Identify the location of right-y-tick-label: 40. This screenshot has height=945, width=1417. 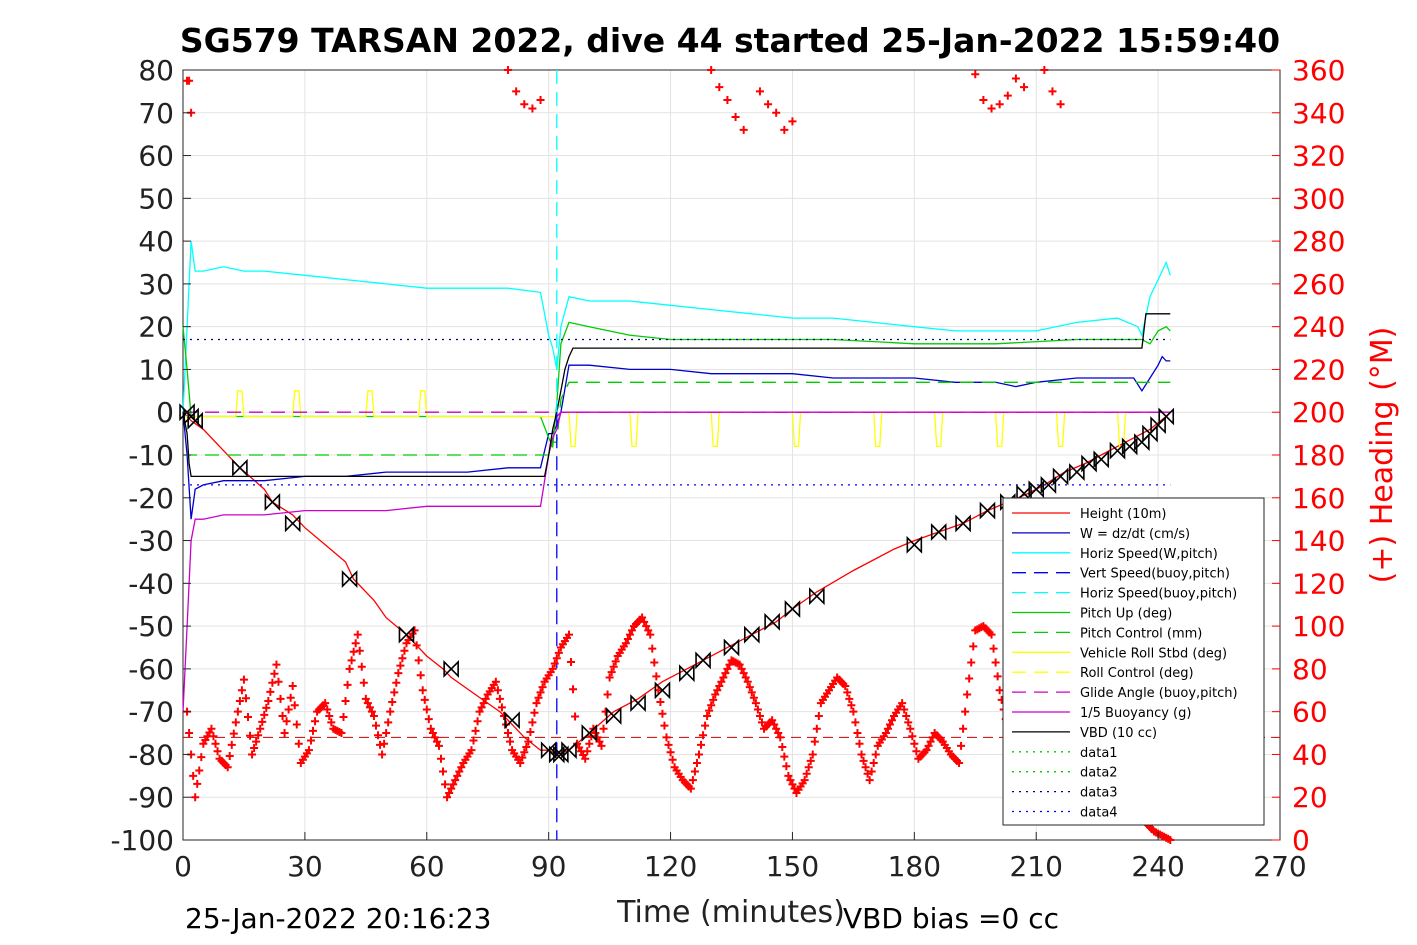
(1310, 754).